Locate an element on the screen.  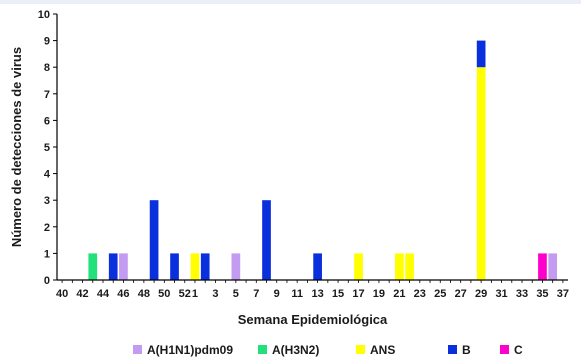
x-tick-label: 42 is located at coordinates (82, 294).